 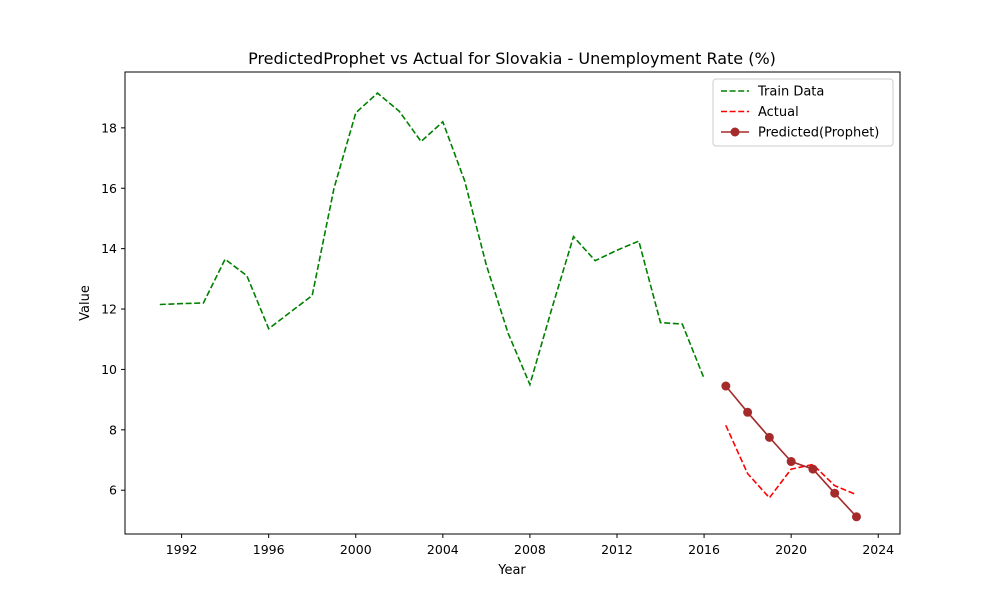 I want to click on x-tick-label: 2020, so click(x=791, y=549).